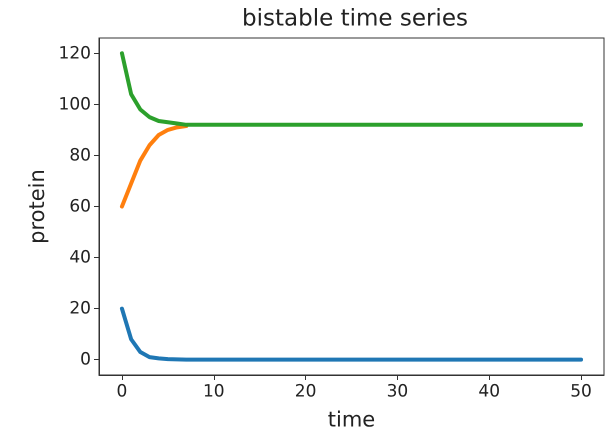 This screenshot has width=606, height=442. Describe the element at coordinates (355, 19) in the screenshot. I see `chart-title: bistable time series` at that location.